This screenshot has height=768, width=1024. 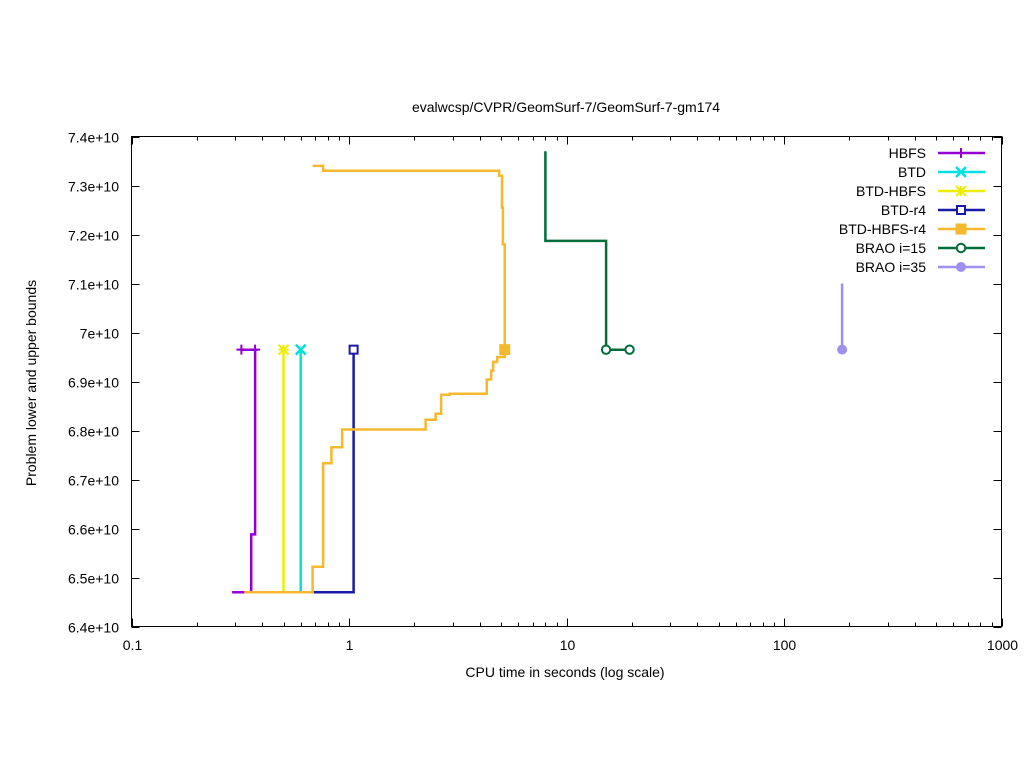 I want to click on series-btd-hbfs, so click(x=283, y=468).